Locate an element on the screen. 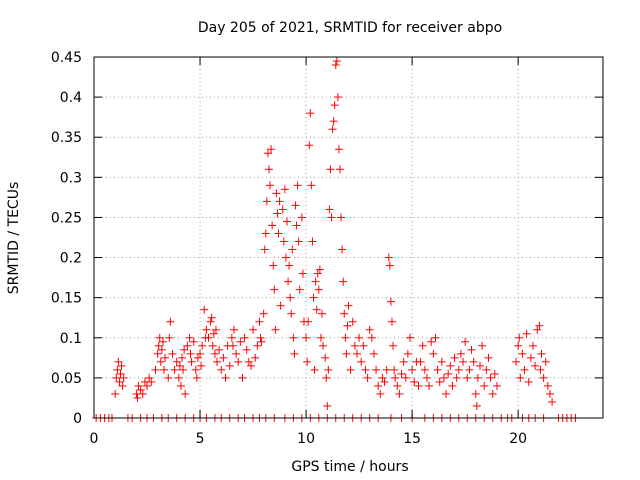  y-tick-label: 0.2 is located at coordinates (71, 259).